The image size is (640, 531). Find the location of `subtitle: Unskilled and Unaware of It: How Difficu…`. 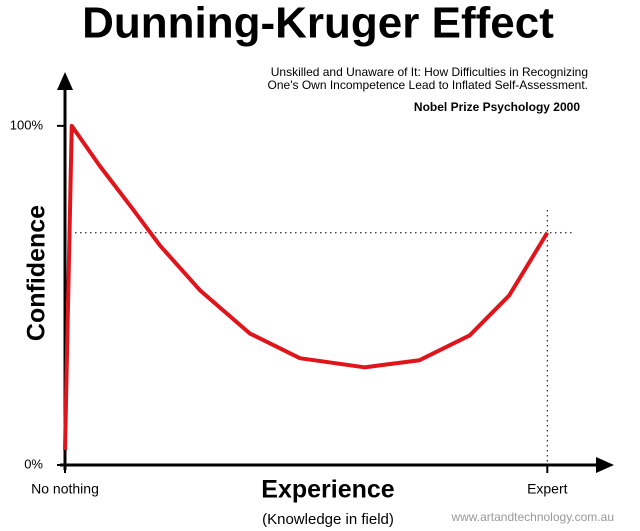

subtitle: Unskilled and Unaware of It: How Difficu… is located at coordinates (429, 72).